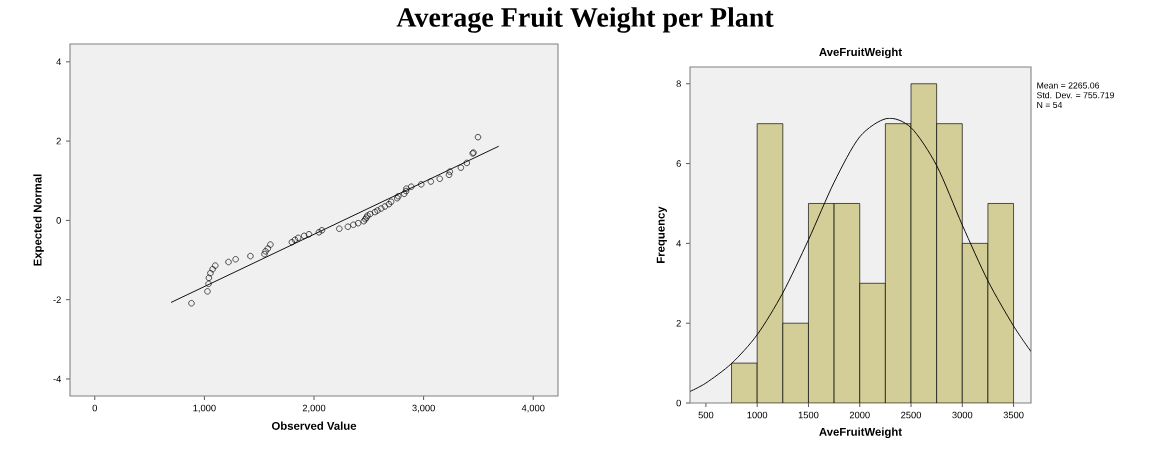 The width and height of the screenshot is (1171, 458). What do you see at coordinates (57, 299) in the screenshot?
I see `y-tick-label: -2` at bounding box center [57, 299].